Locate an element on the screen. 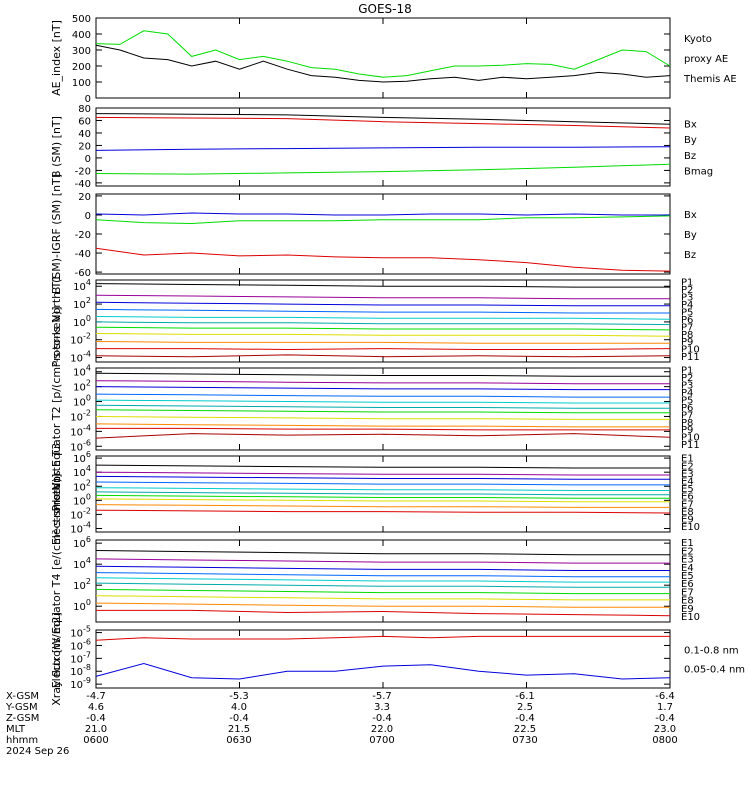 The image size is (750, 800). channel-label-6-7: E8 is located at coordinates (687, 601).